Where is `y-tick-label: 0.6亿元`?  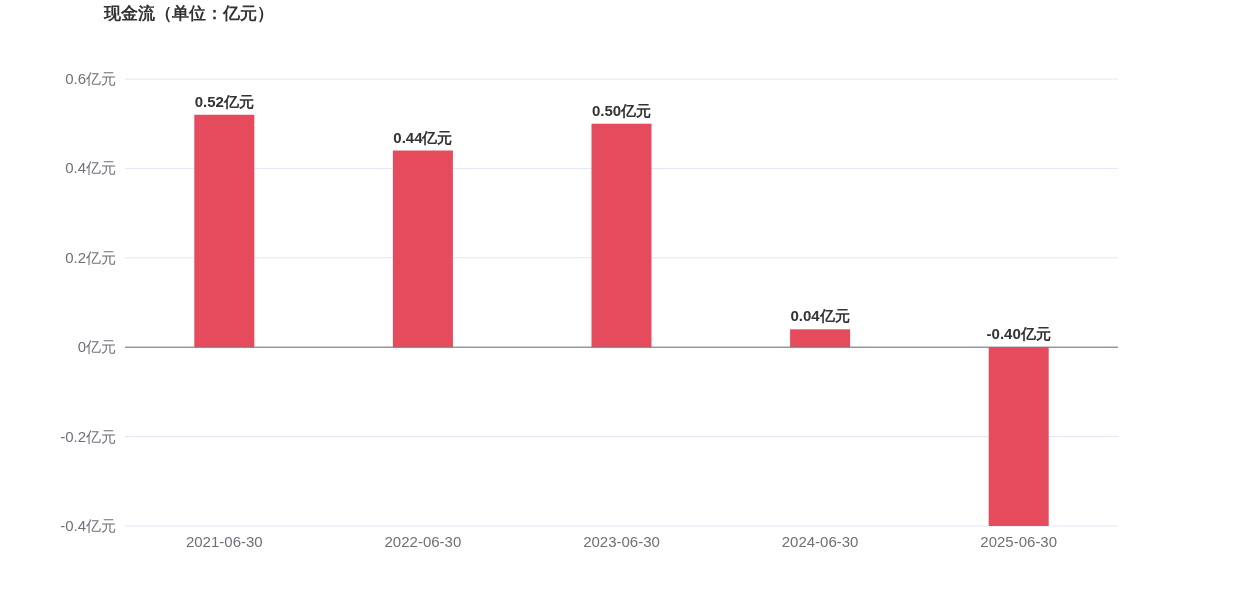
y-tick-label: 0.6亿元 is located at coordinates (90, 78).